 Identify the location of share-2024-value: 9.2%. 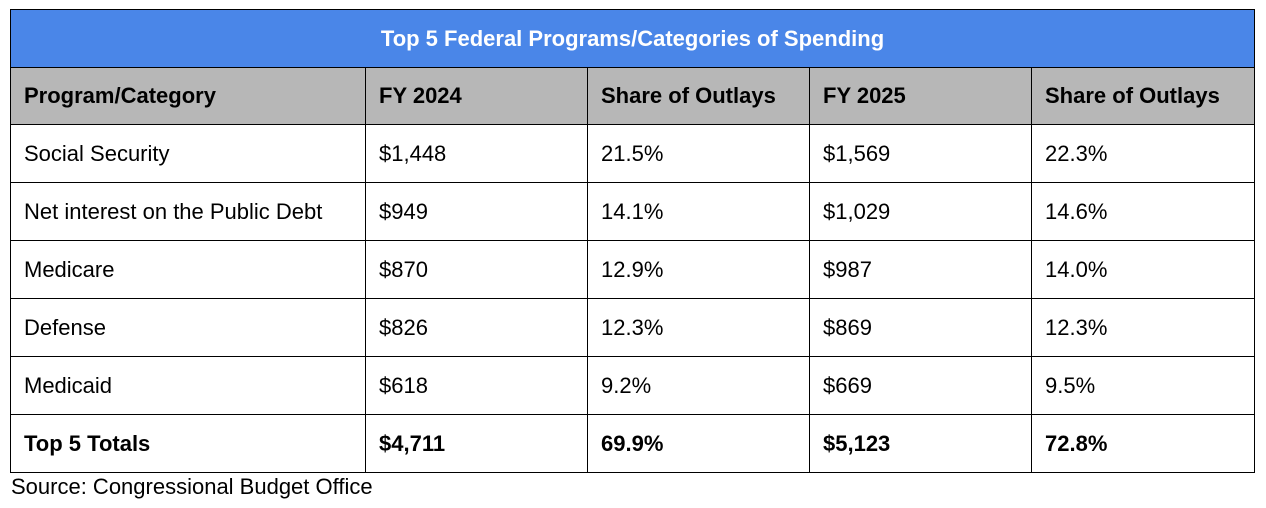
(698, 385).